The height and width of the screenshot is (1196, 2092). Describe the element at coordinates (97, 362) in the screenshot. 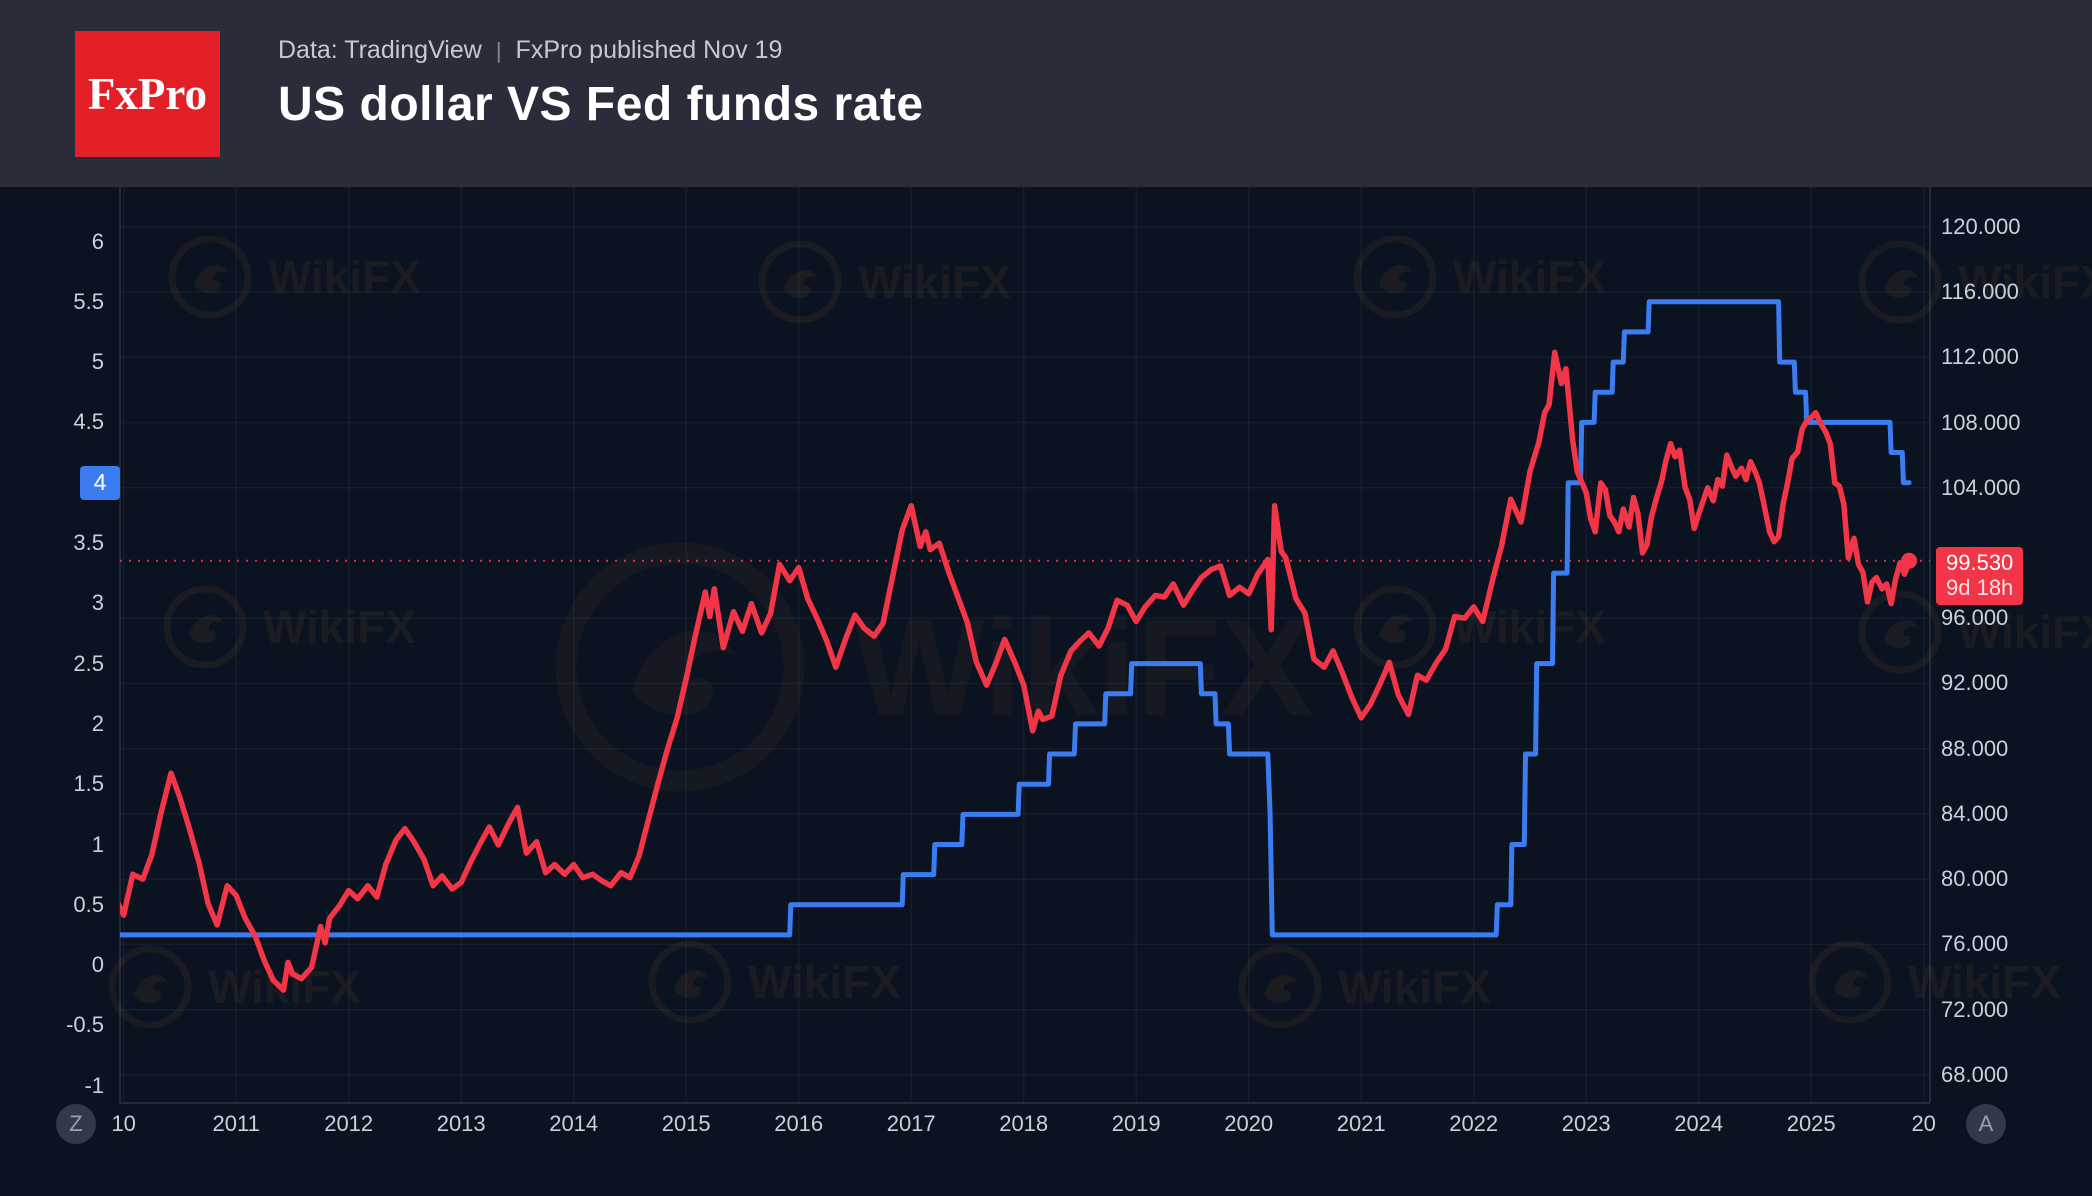

I see `left-axis-tick: 5` at that location.